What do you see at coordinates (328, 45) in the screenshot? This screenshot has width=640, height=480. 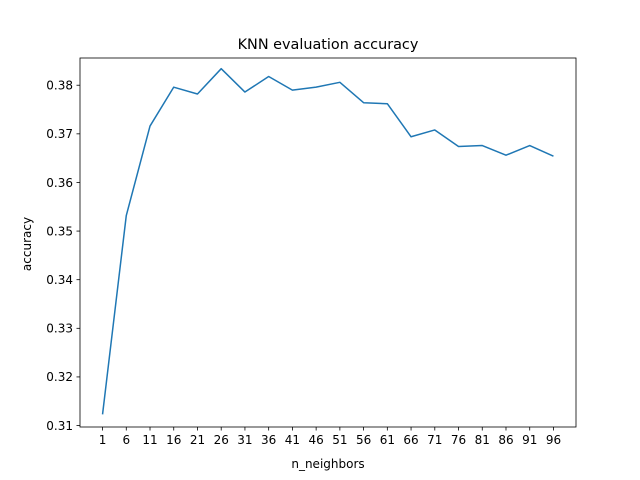 I see `chart-title: KNN evaluation accuracy` at bounding box center [328, 45].